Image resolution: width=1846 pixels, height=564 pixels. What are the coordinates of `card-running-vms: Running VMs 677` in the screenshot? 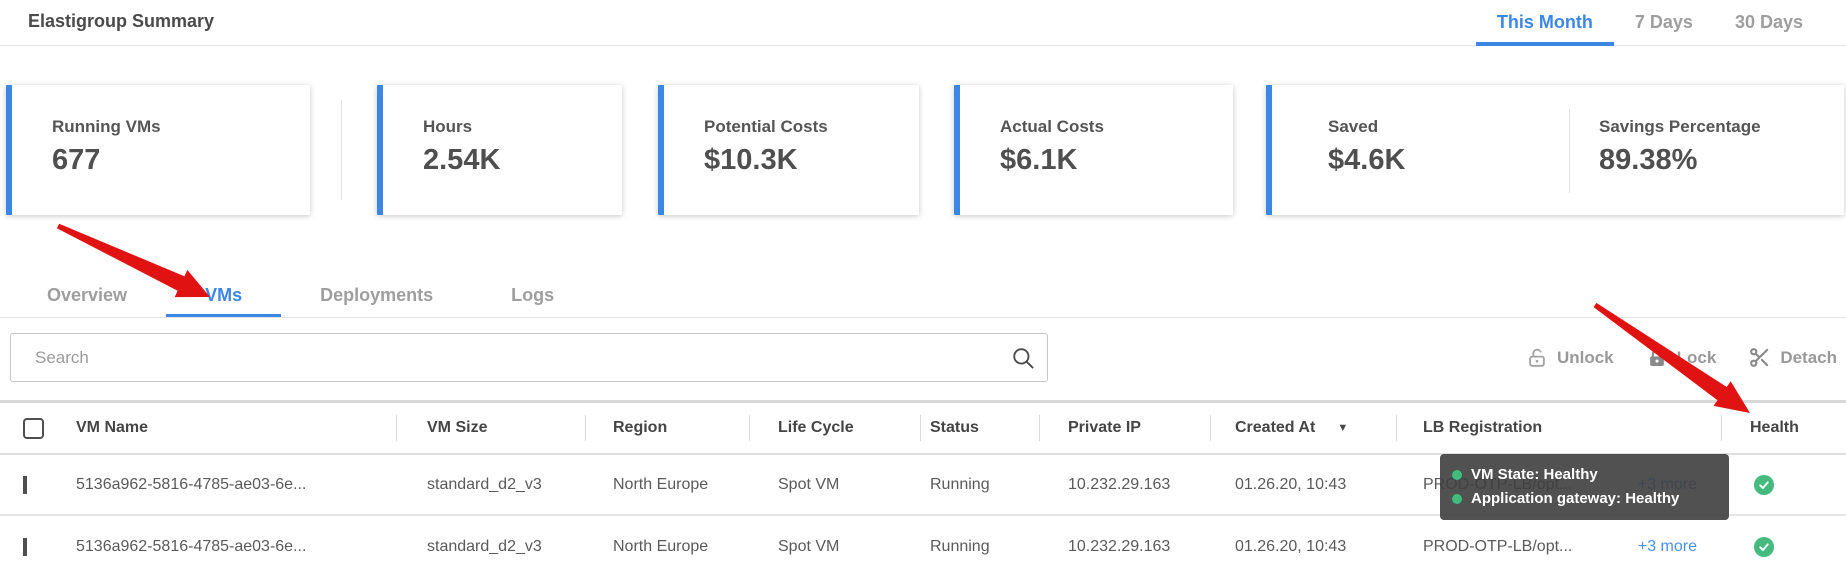 It's located at (158, 150).